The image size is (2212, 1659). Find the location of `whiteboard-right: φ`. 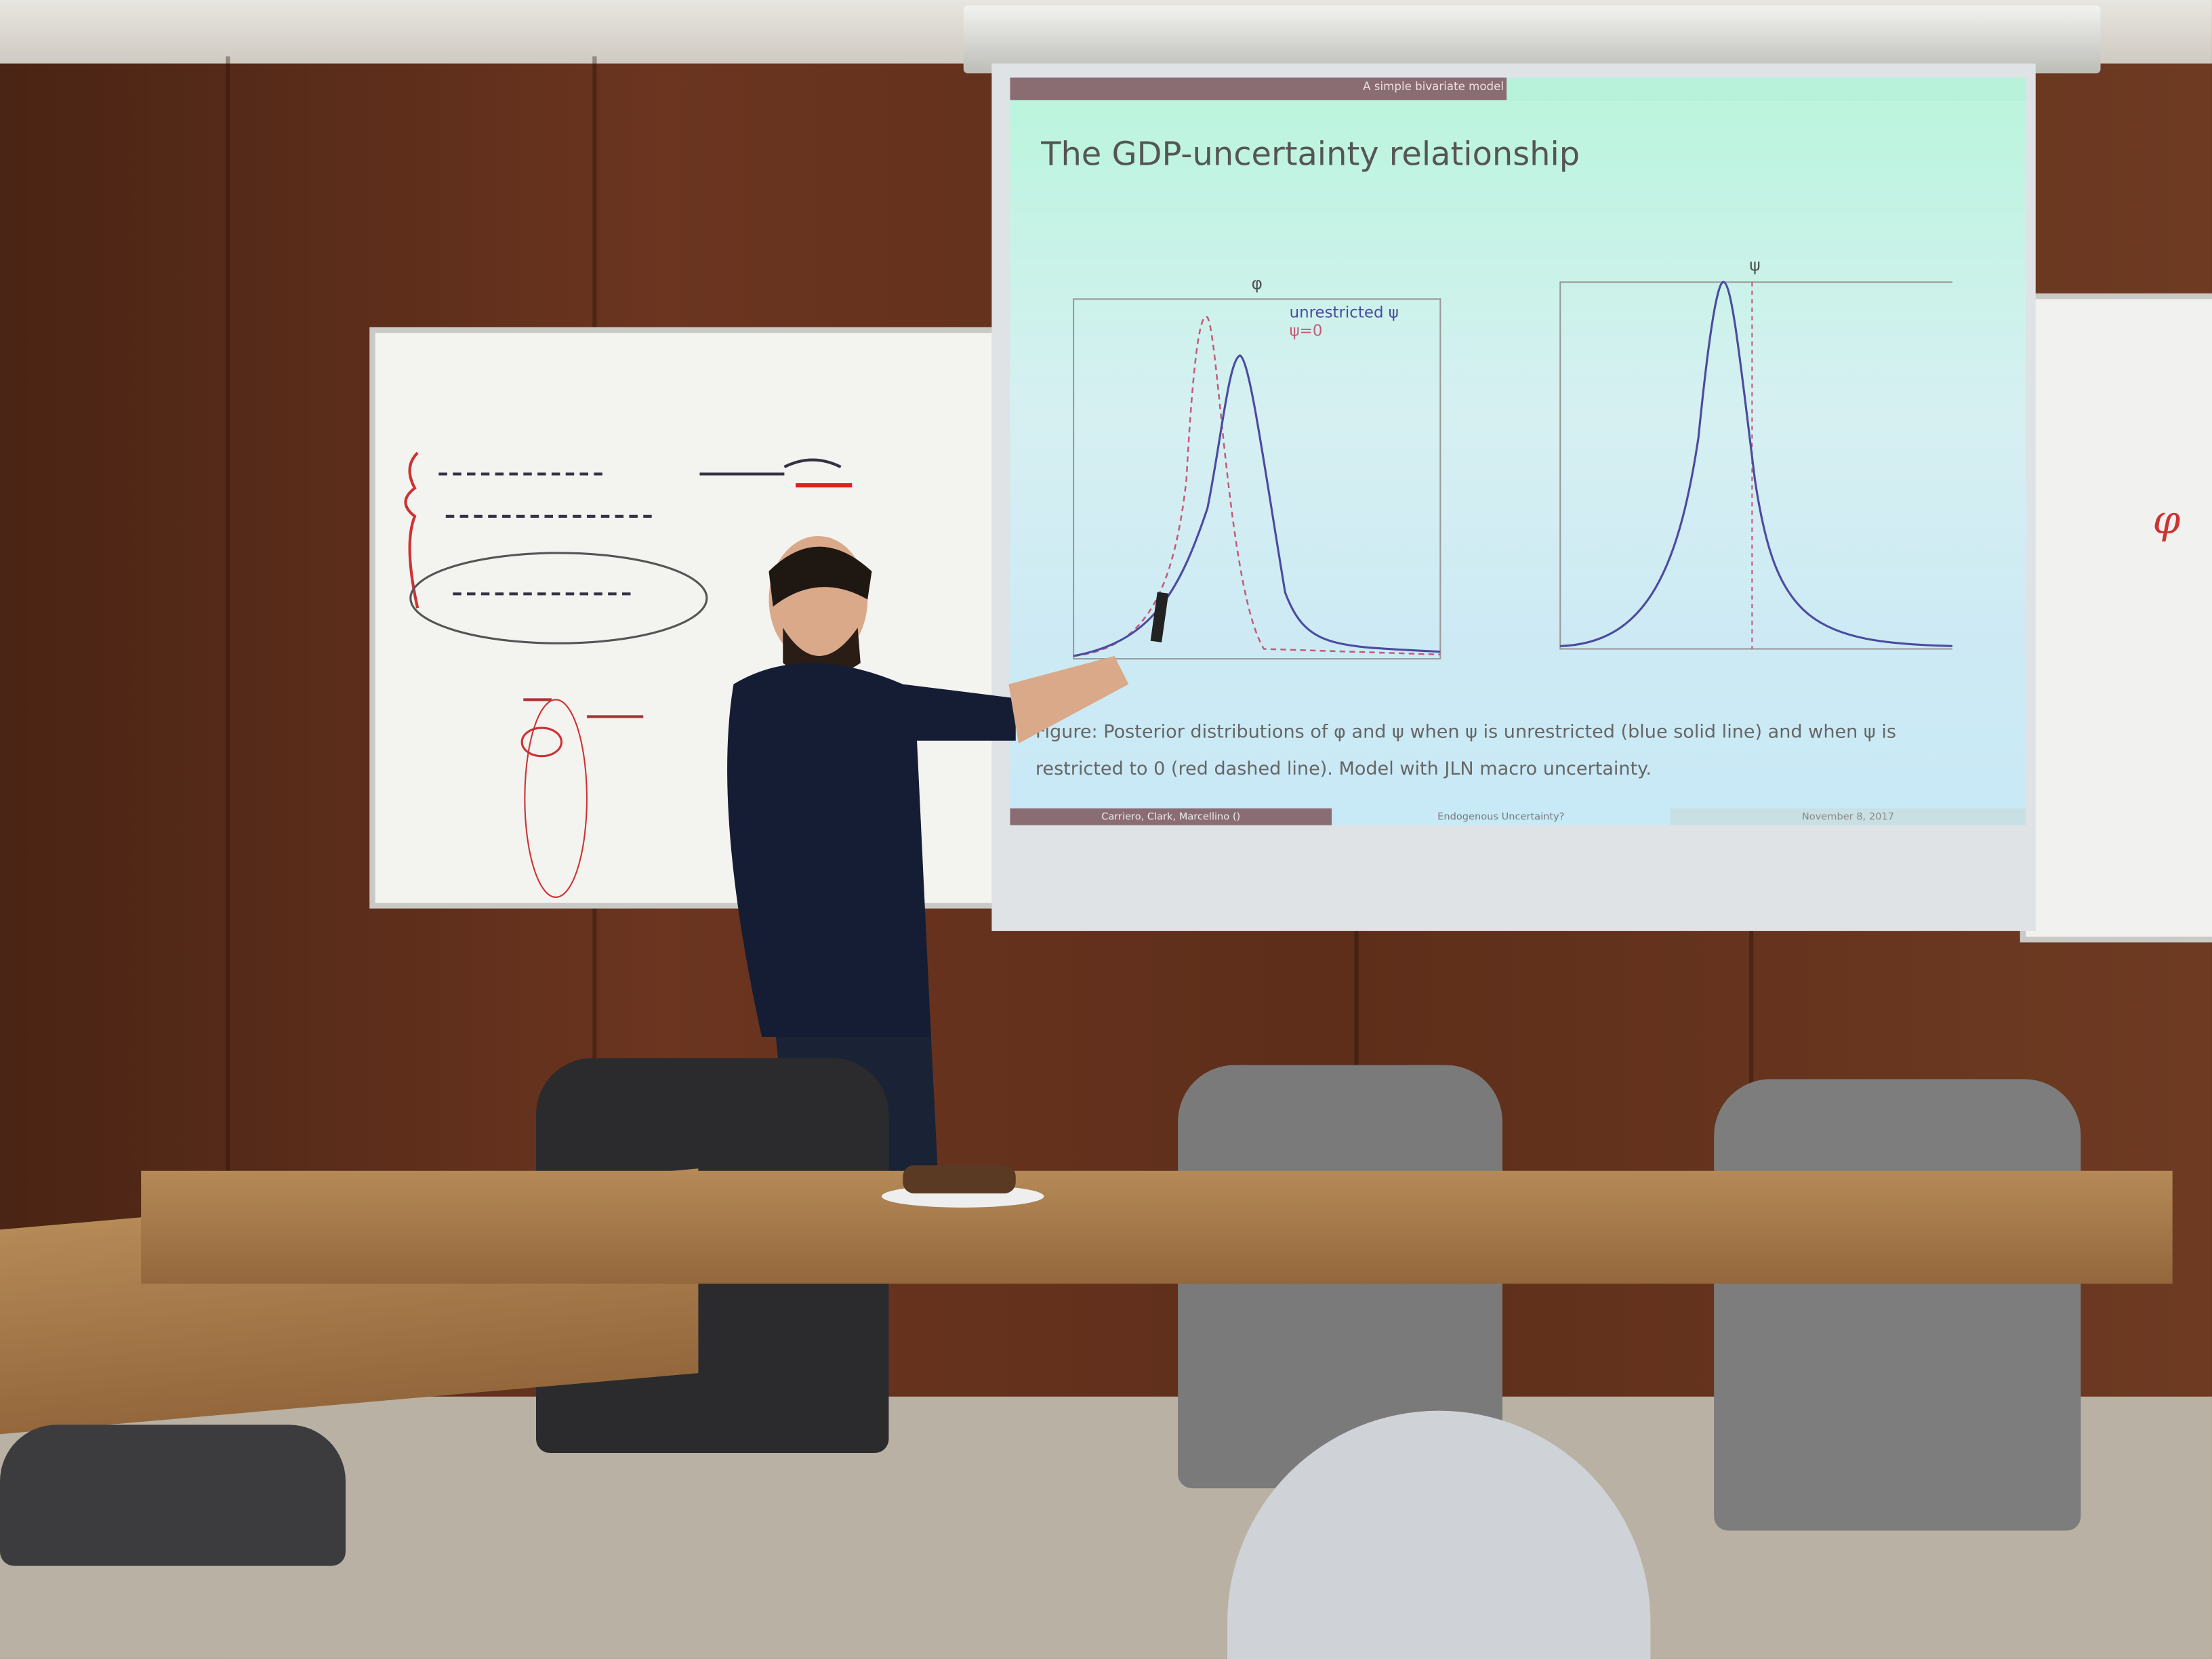

whiteboard-right: φ is located at coordinates (2116, 618).